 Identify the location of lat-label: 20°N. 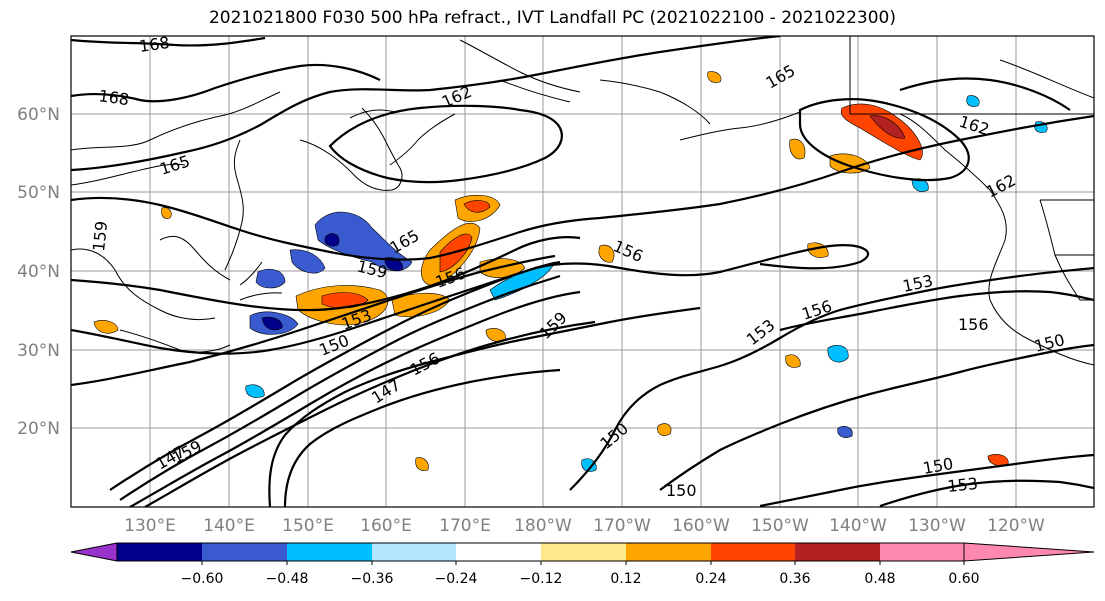
(38, 429).